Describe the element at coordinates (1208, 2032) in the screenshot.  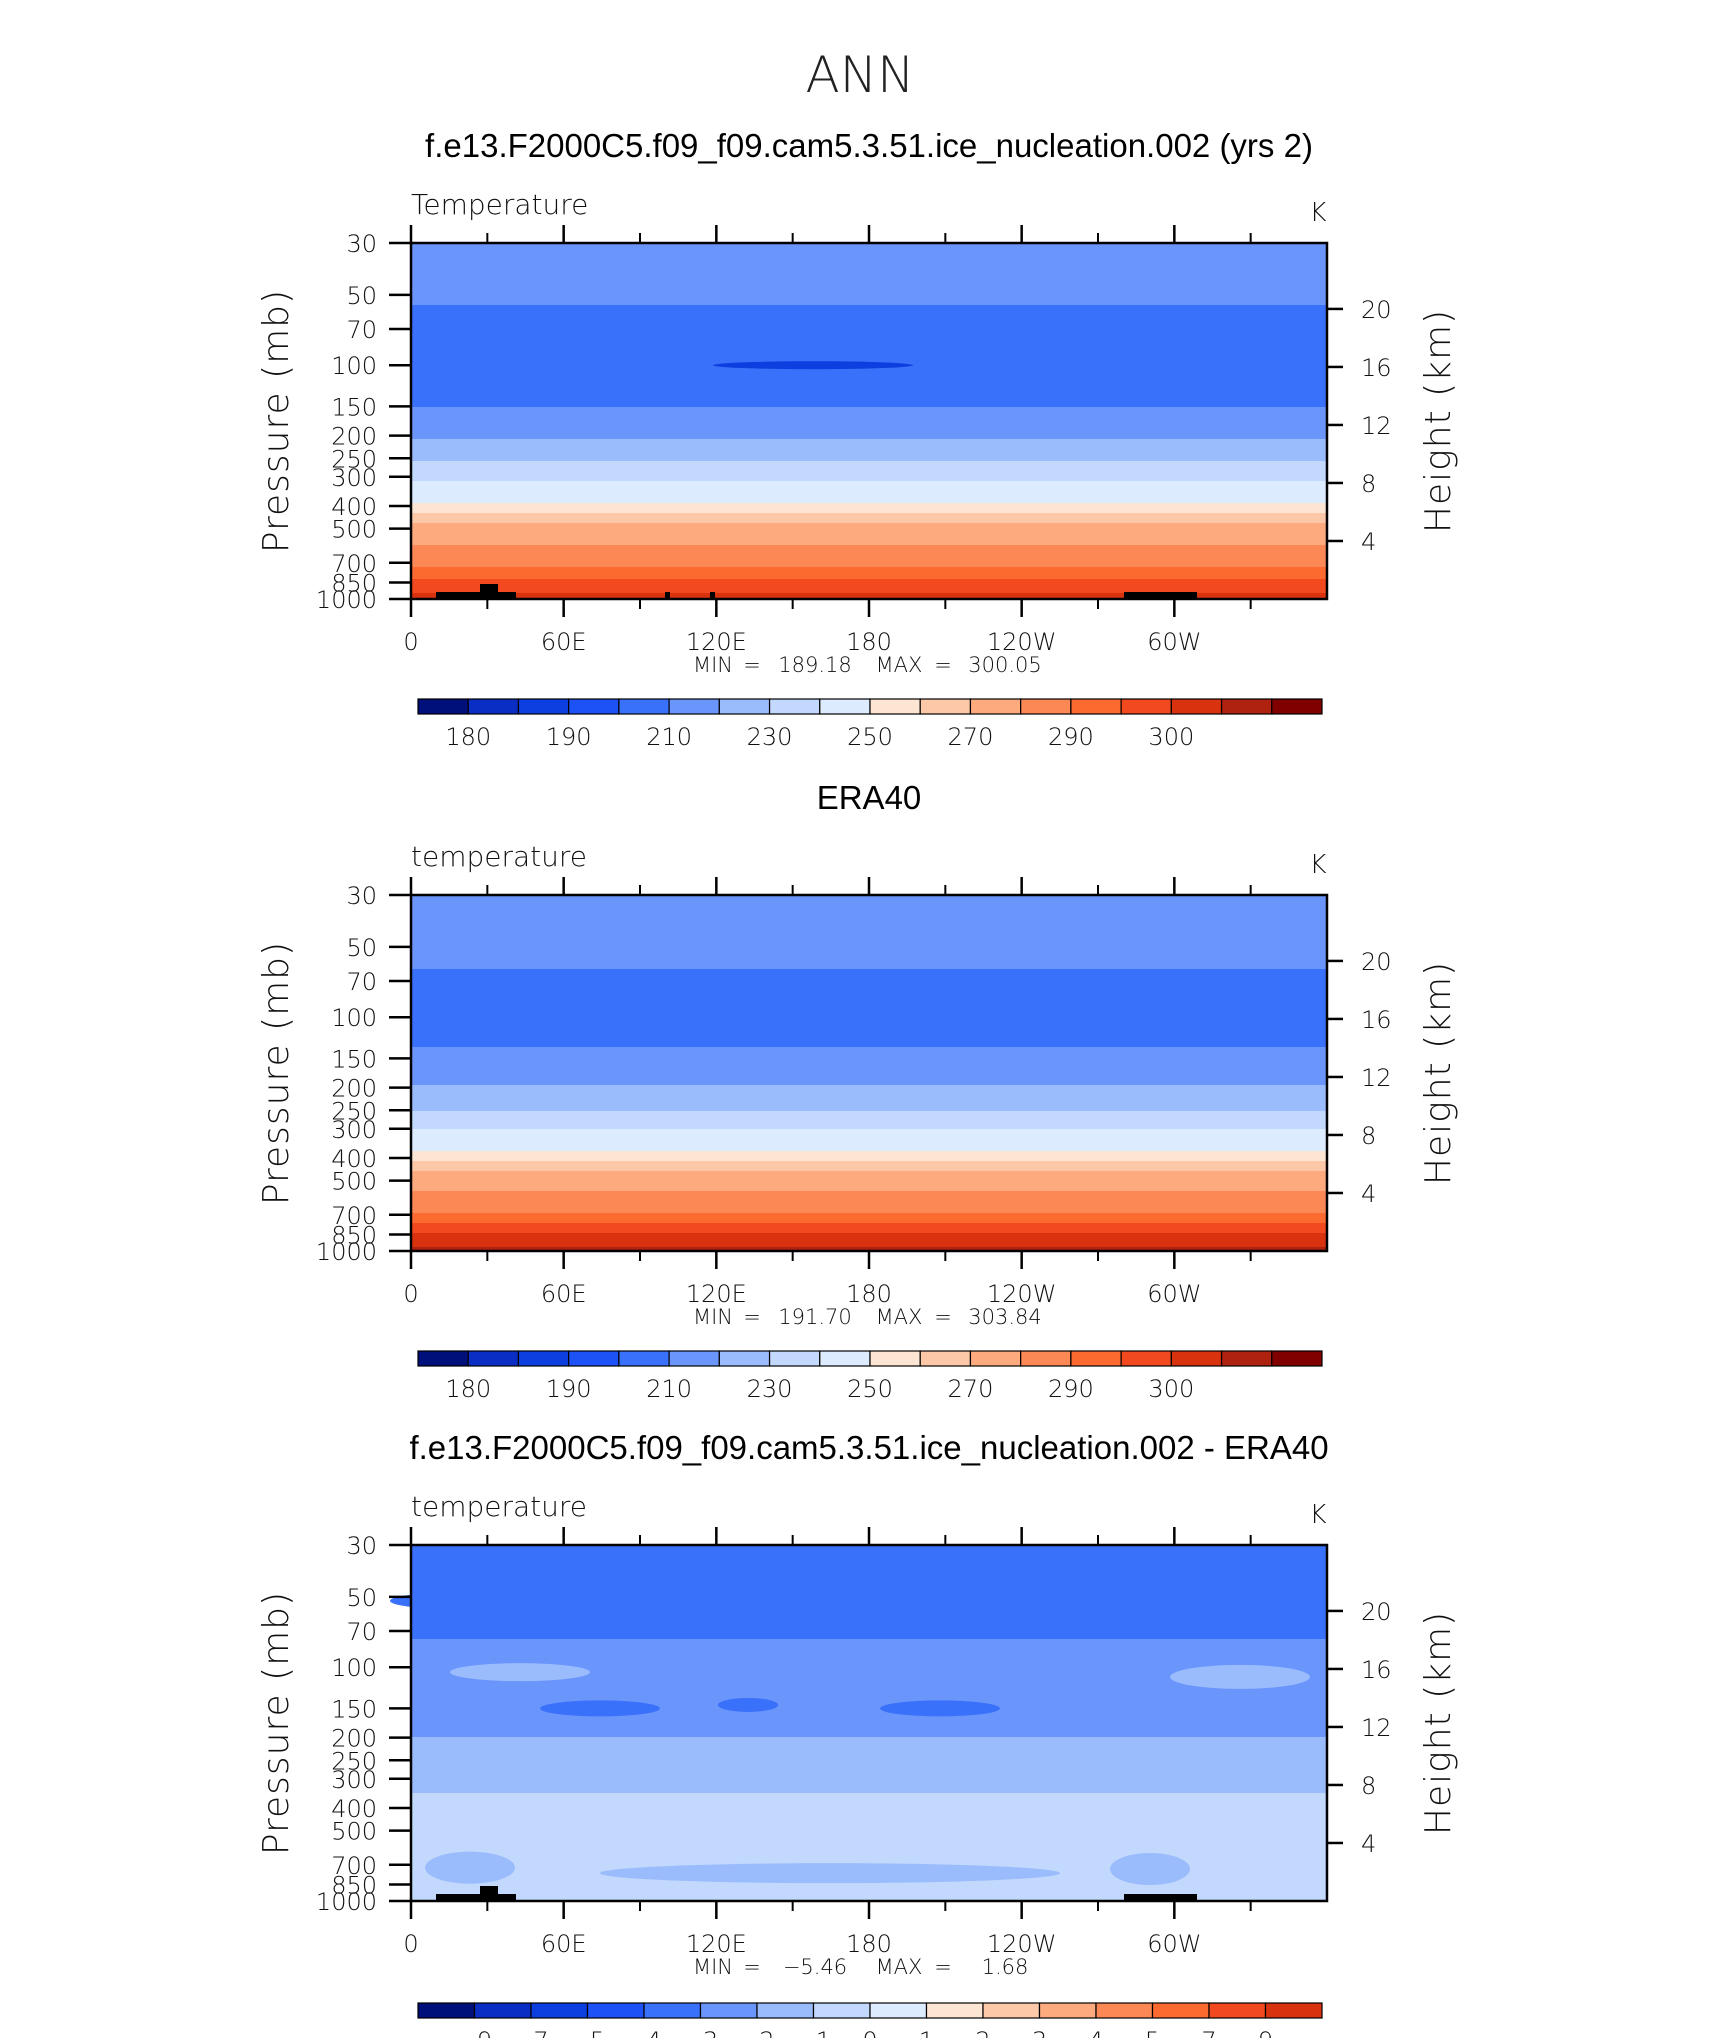
I see `colorbar-label: 7` at that location.